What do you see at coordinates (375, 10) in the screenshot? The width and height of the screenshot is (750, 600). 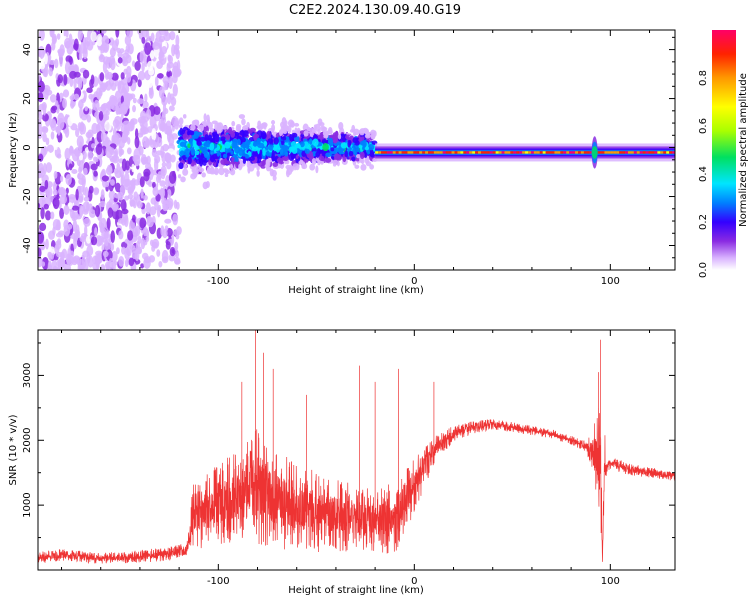 I see `figure-title: C2E2.2024.130.09.40.G19` at bounding box center [375, 10].